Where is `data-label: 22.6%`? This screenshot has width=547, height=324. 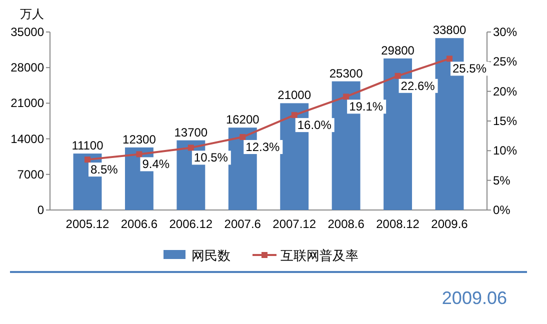
data-label: 22.6% is located at coordinates (418, 85).